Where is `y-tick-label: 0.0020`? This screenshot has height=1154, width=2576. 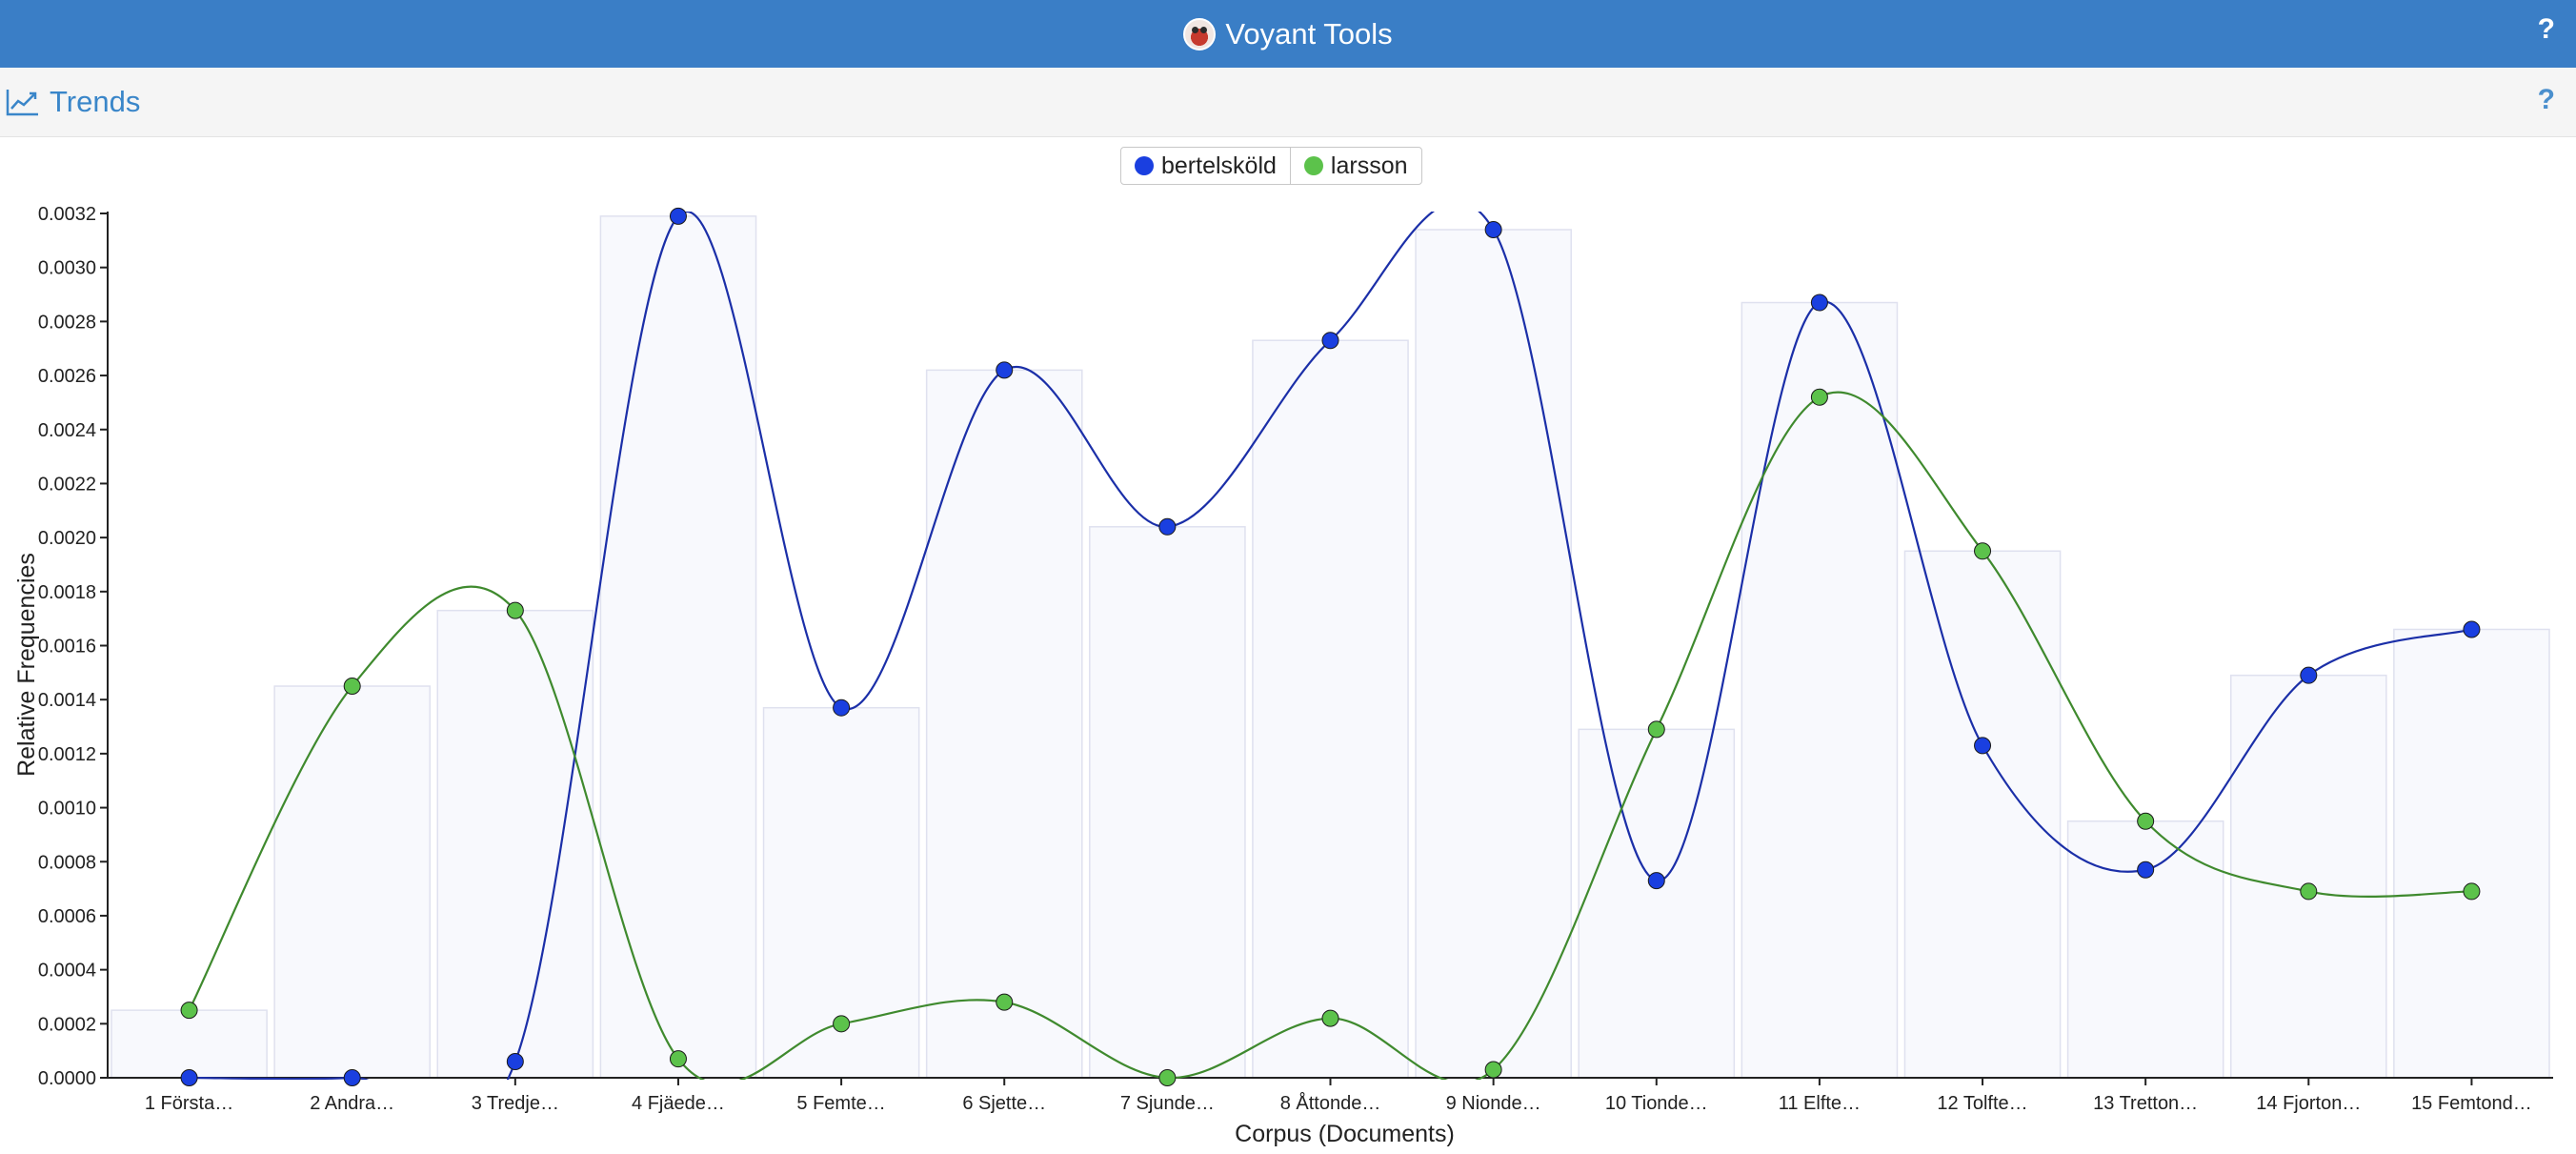 y-tick-label: 0.0020 is located at coordinates (67, 538).